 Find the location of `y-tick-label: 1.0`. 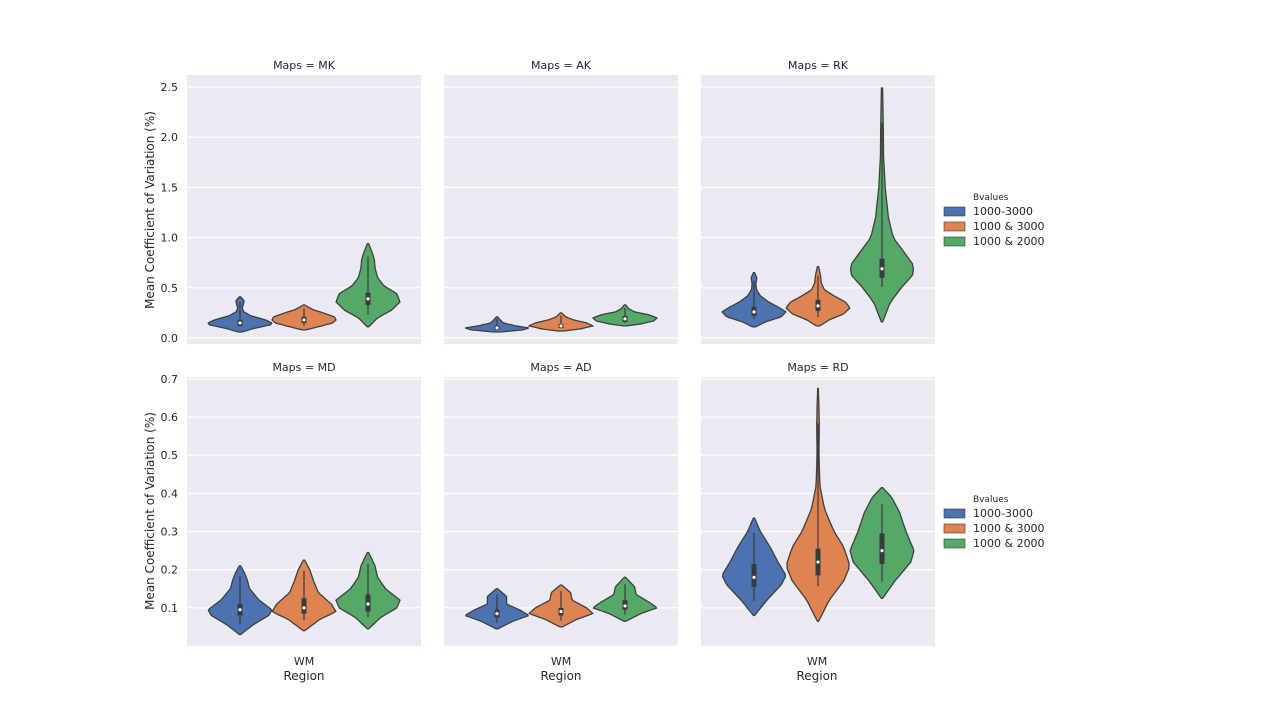

y-tick-label: 1.0 is located at coordinates (170, 238).